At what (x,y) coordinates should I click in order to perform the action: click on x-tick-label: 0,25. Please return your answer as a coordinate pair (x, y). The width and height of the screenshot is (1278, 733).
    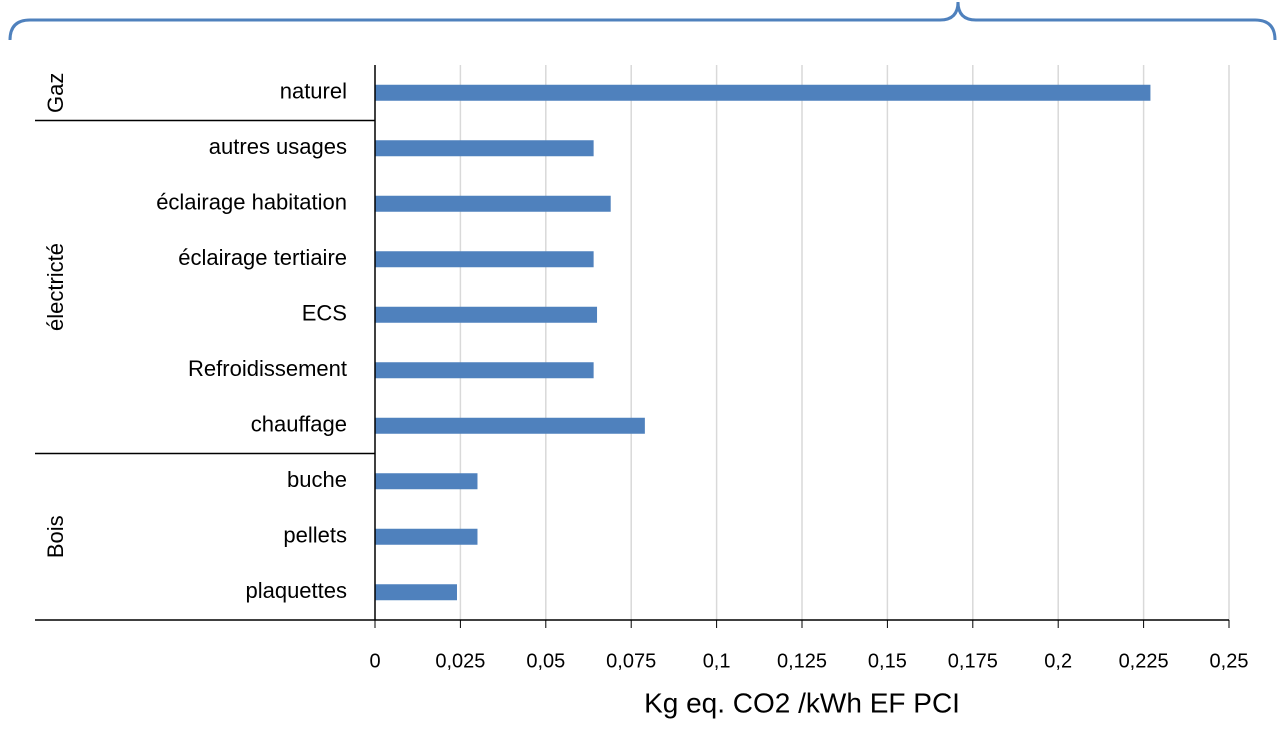
    Looking at the image, I should click on (1229, 661).